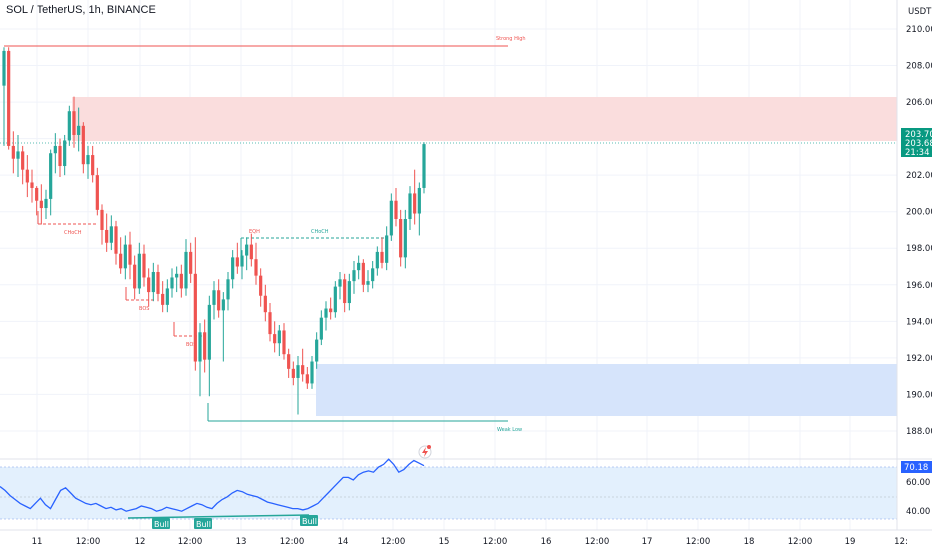 The width and height of the screenshot is (932, 550). Describe the element at coordinates (919, 286) in the screenshot. I see `price-tick-label: 196.00` at that location.